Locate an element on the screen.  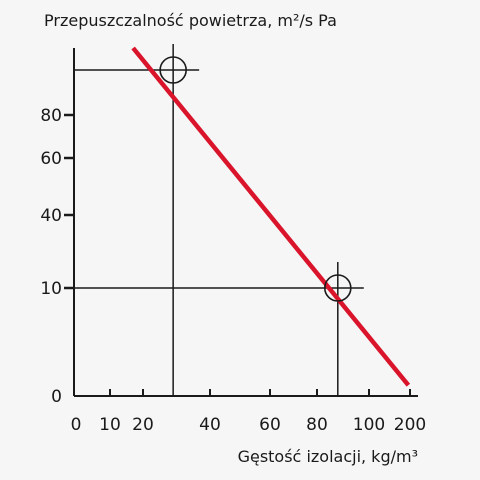
x-tick-label: 100 is located at coordinates (369, 425).